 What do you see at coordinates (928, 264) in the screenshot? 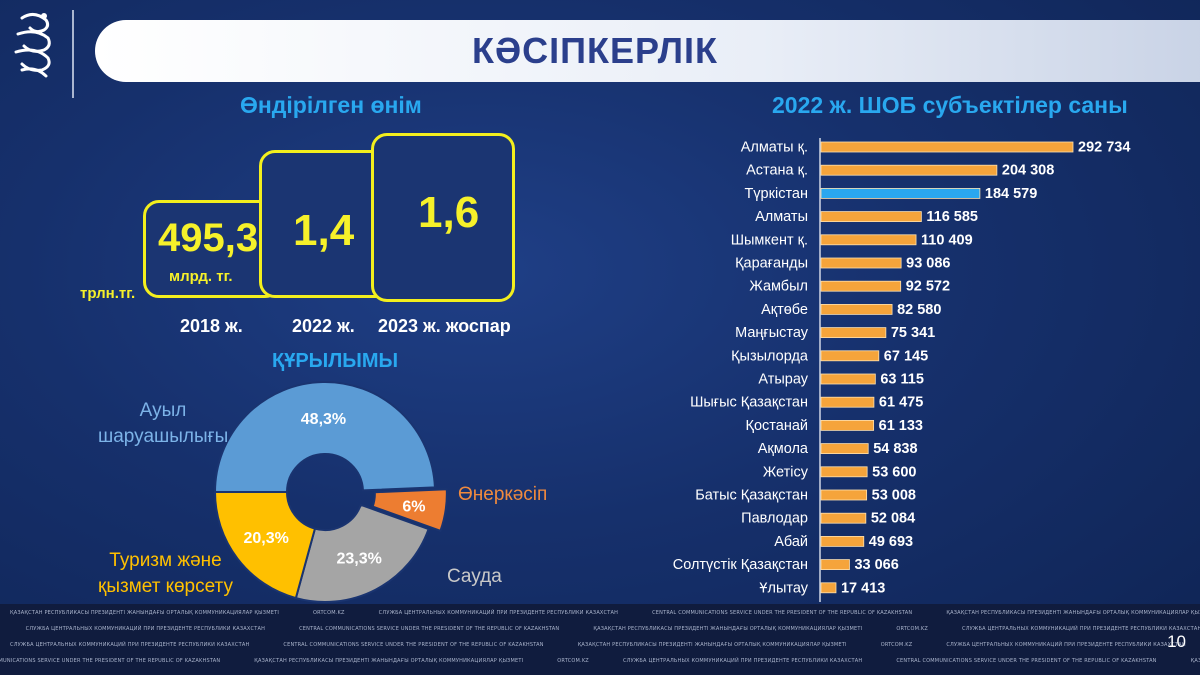
I see `bar-value-label: 93 086` at bounding box center [928, 264].